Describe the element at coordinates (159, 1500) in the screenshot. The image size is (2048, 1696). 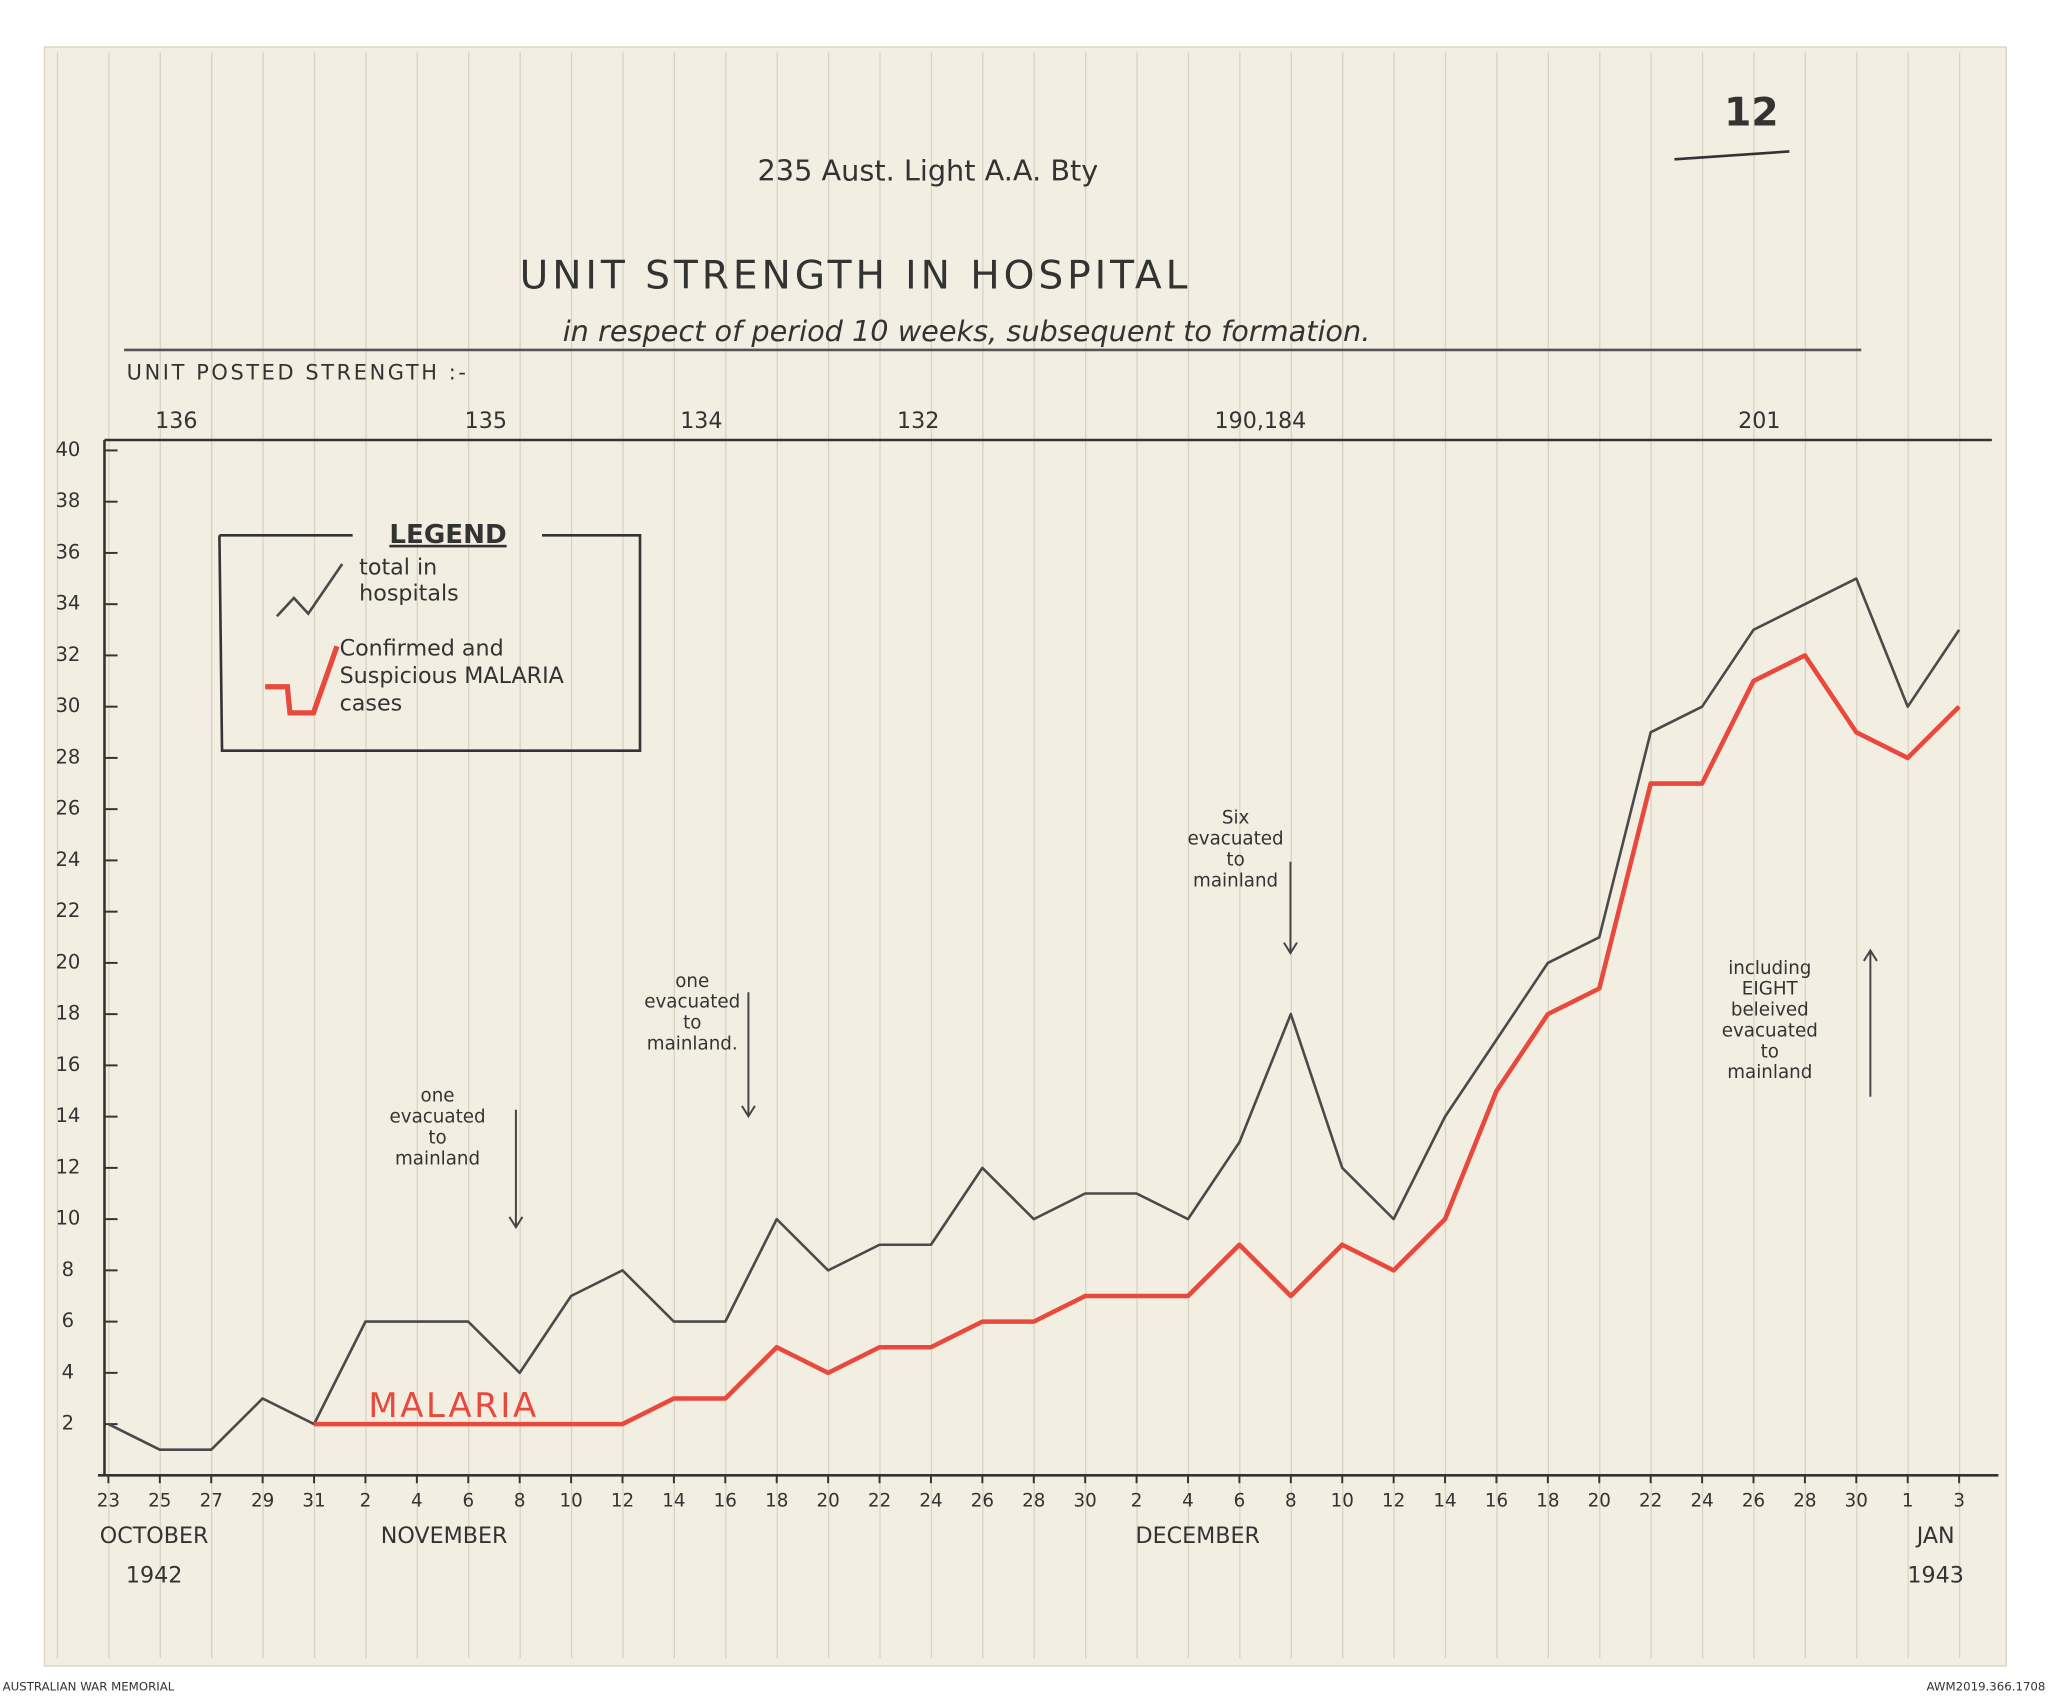
I see `x-tick-label: 25` at that location.